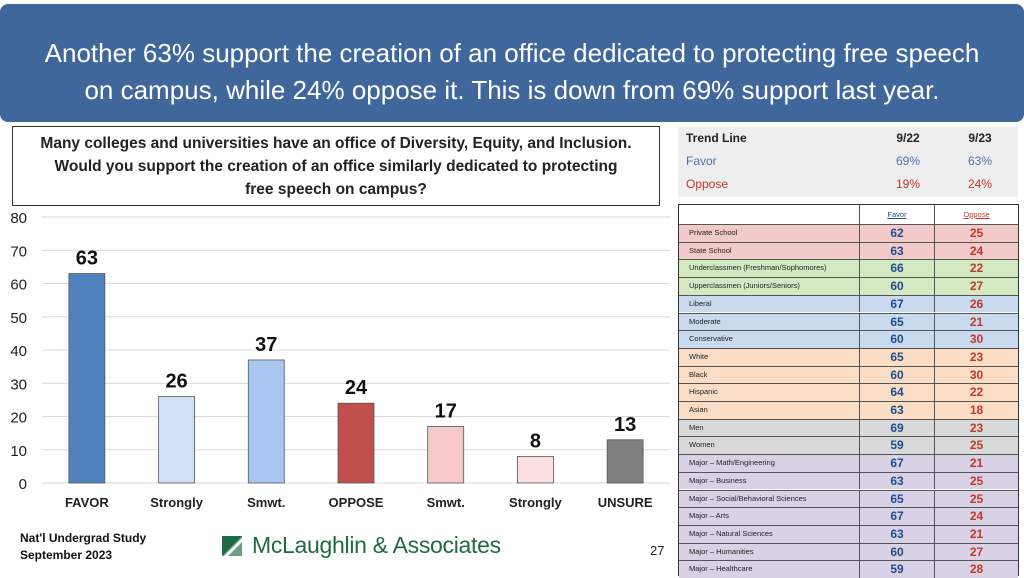 The image size is (1024, 578). What do you see at coordinates (83, 547) in the screenshot?
I see `footer-study: Nat'l Undergrad Study September 2023` at bounding box center [83, 547].